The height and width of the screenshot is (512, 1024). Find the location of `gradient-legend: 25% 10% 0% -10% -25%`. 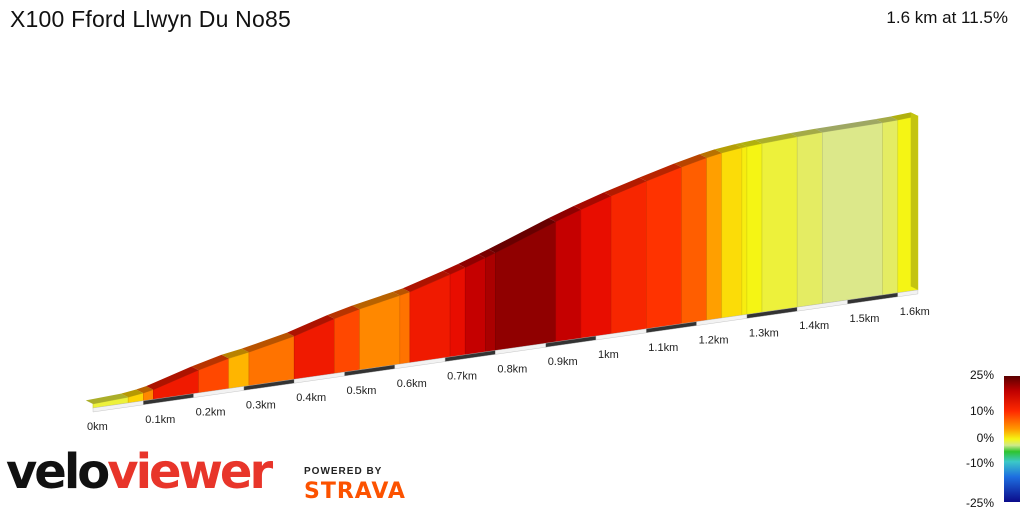

gradient-legend: 25% 10% 0% -10% -25% is located at coordinates (992, 439).